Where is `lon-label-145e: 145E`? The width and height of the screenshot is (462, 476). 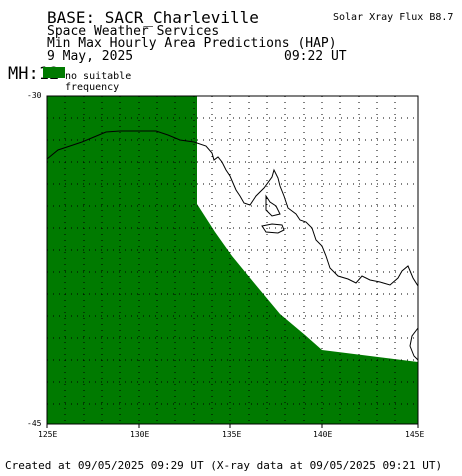
lon-label-145e: 145E is located at coordinates (415, 434).